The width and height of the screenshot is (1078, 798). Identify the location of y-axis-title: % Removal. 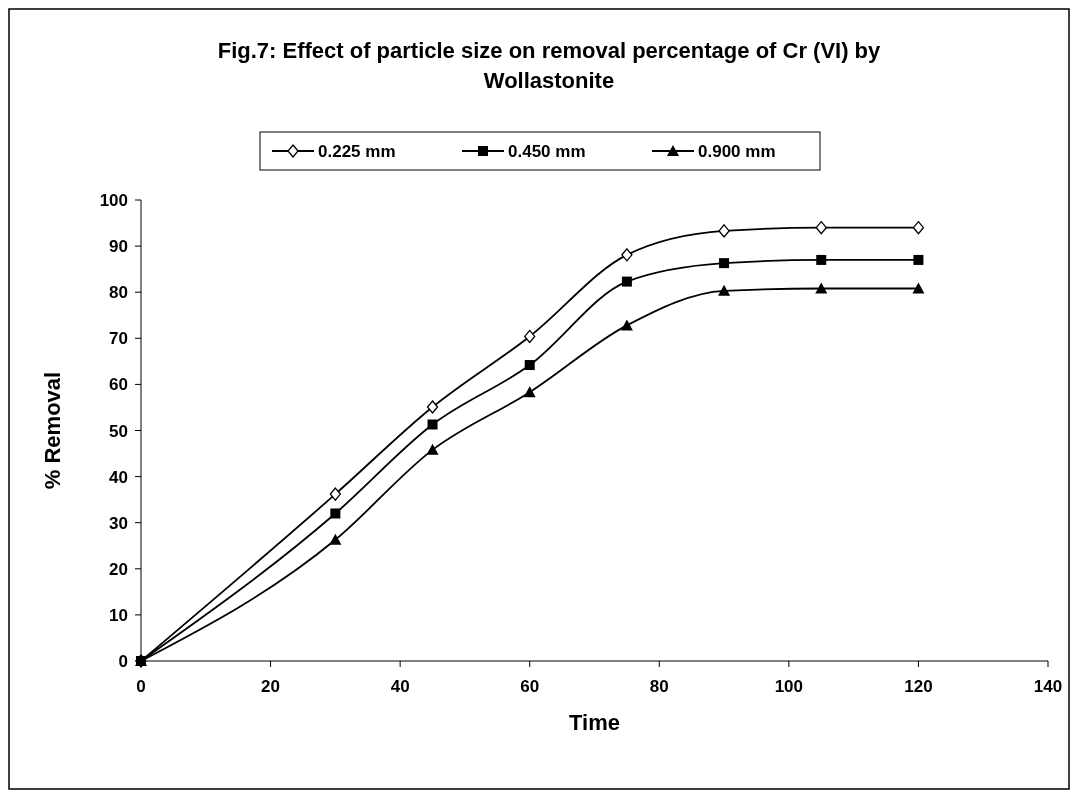
(52, 430).